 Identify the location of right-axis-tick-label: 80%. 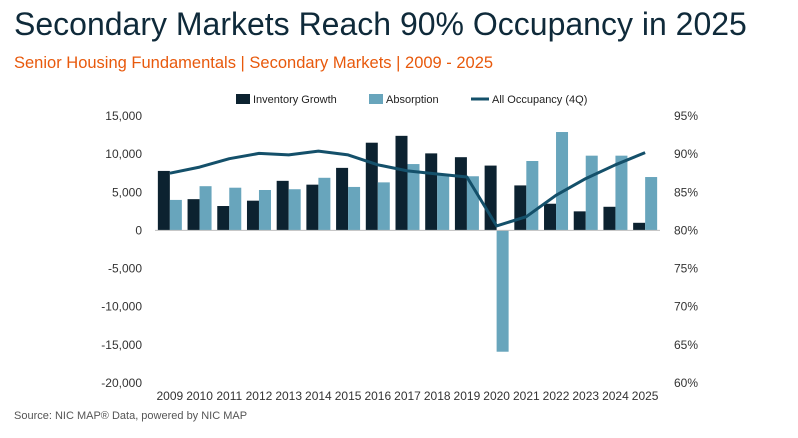
(686, 230).